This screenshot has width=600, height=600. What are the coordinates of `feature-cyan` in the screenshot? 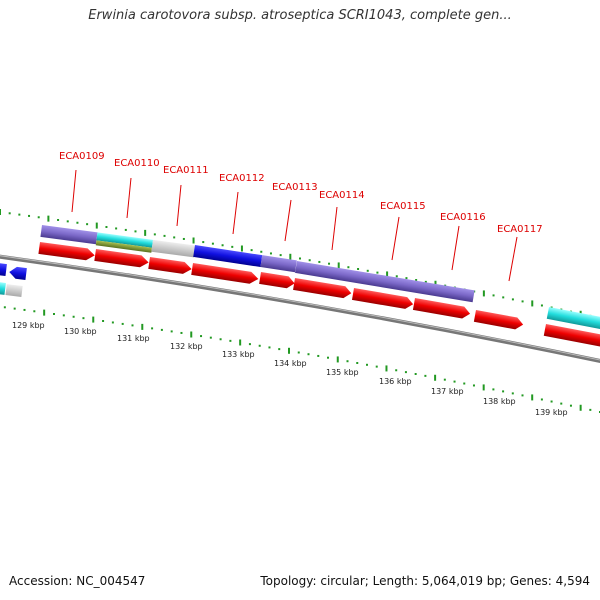 It's located at (125, 240).